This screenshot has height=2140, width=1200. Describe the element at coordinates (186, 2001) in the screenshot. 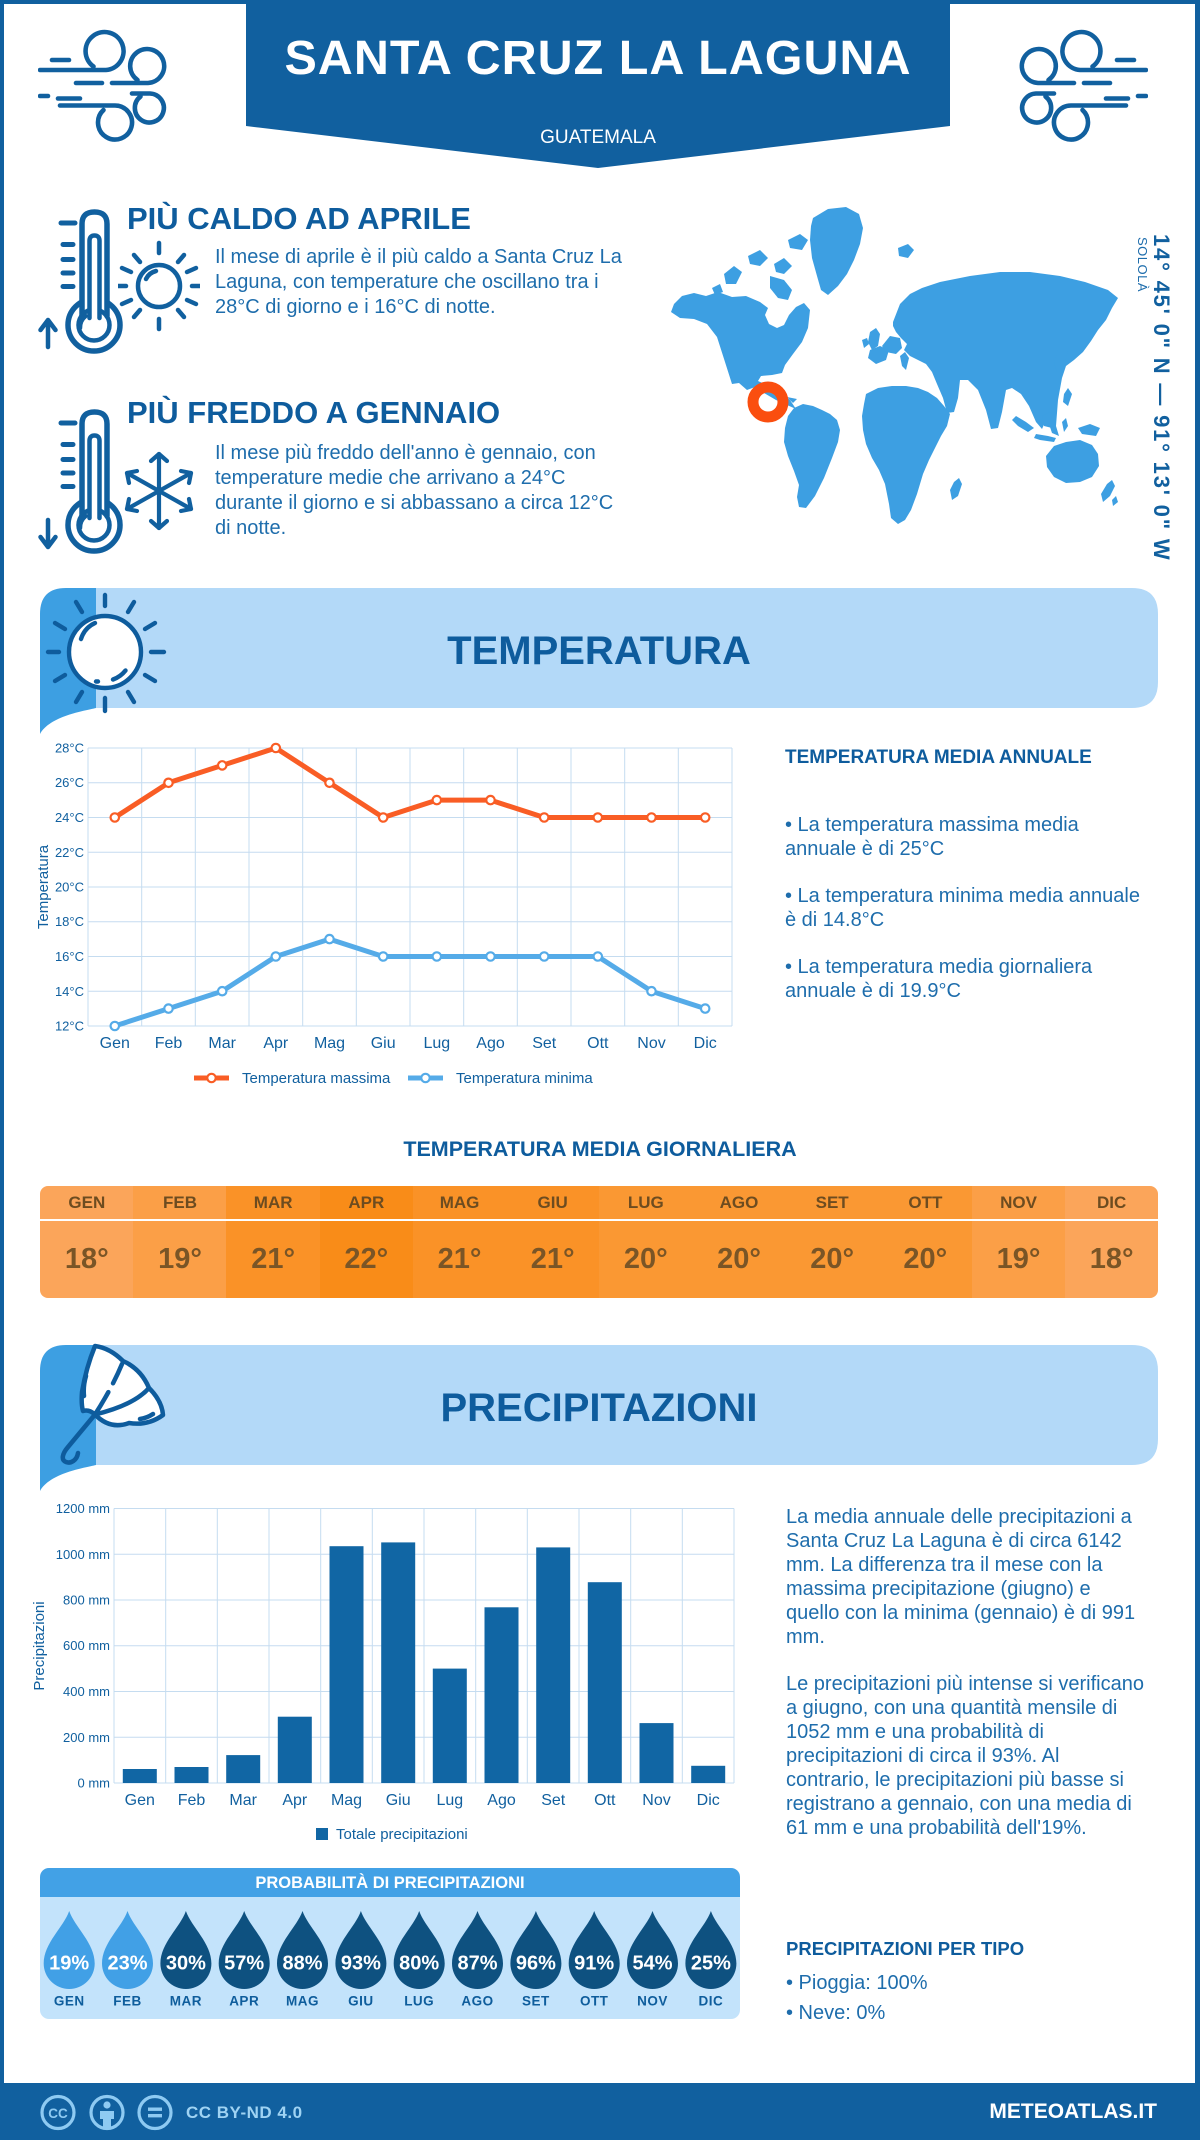

I see `svg-text: MAR` at that location.